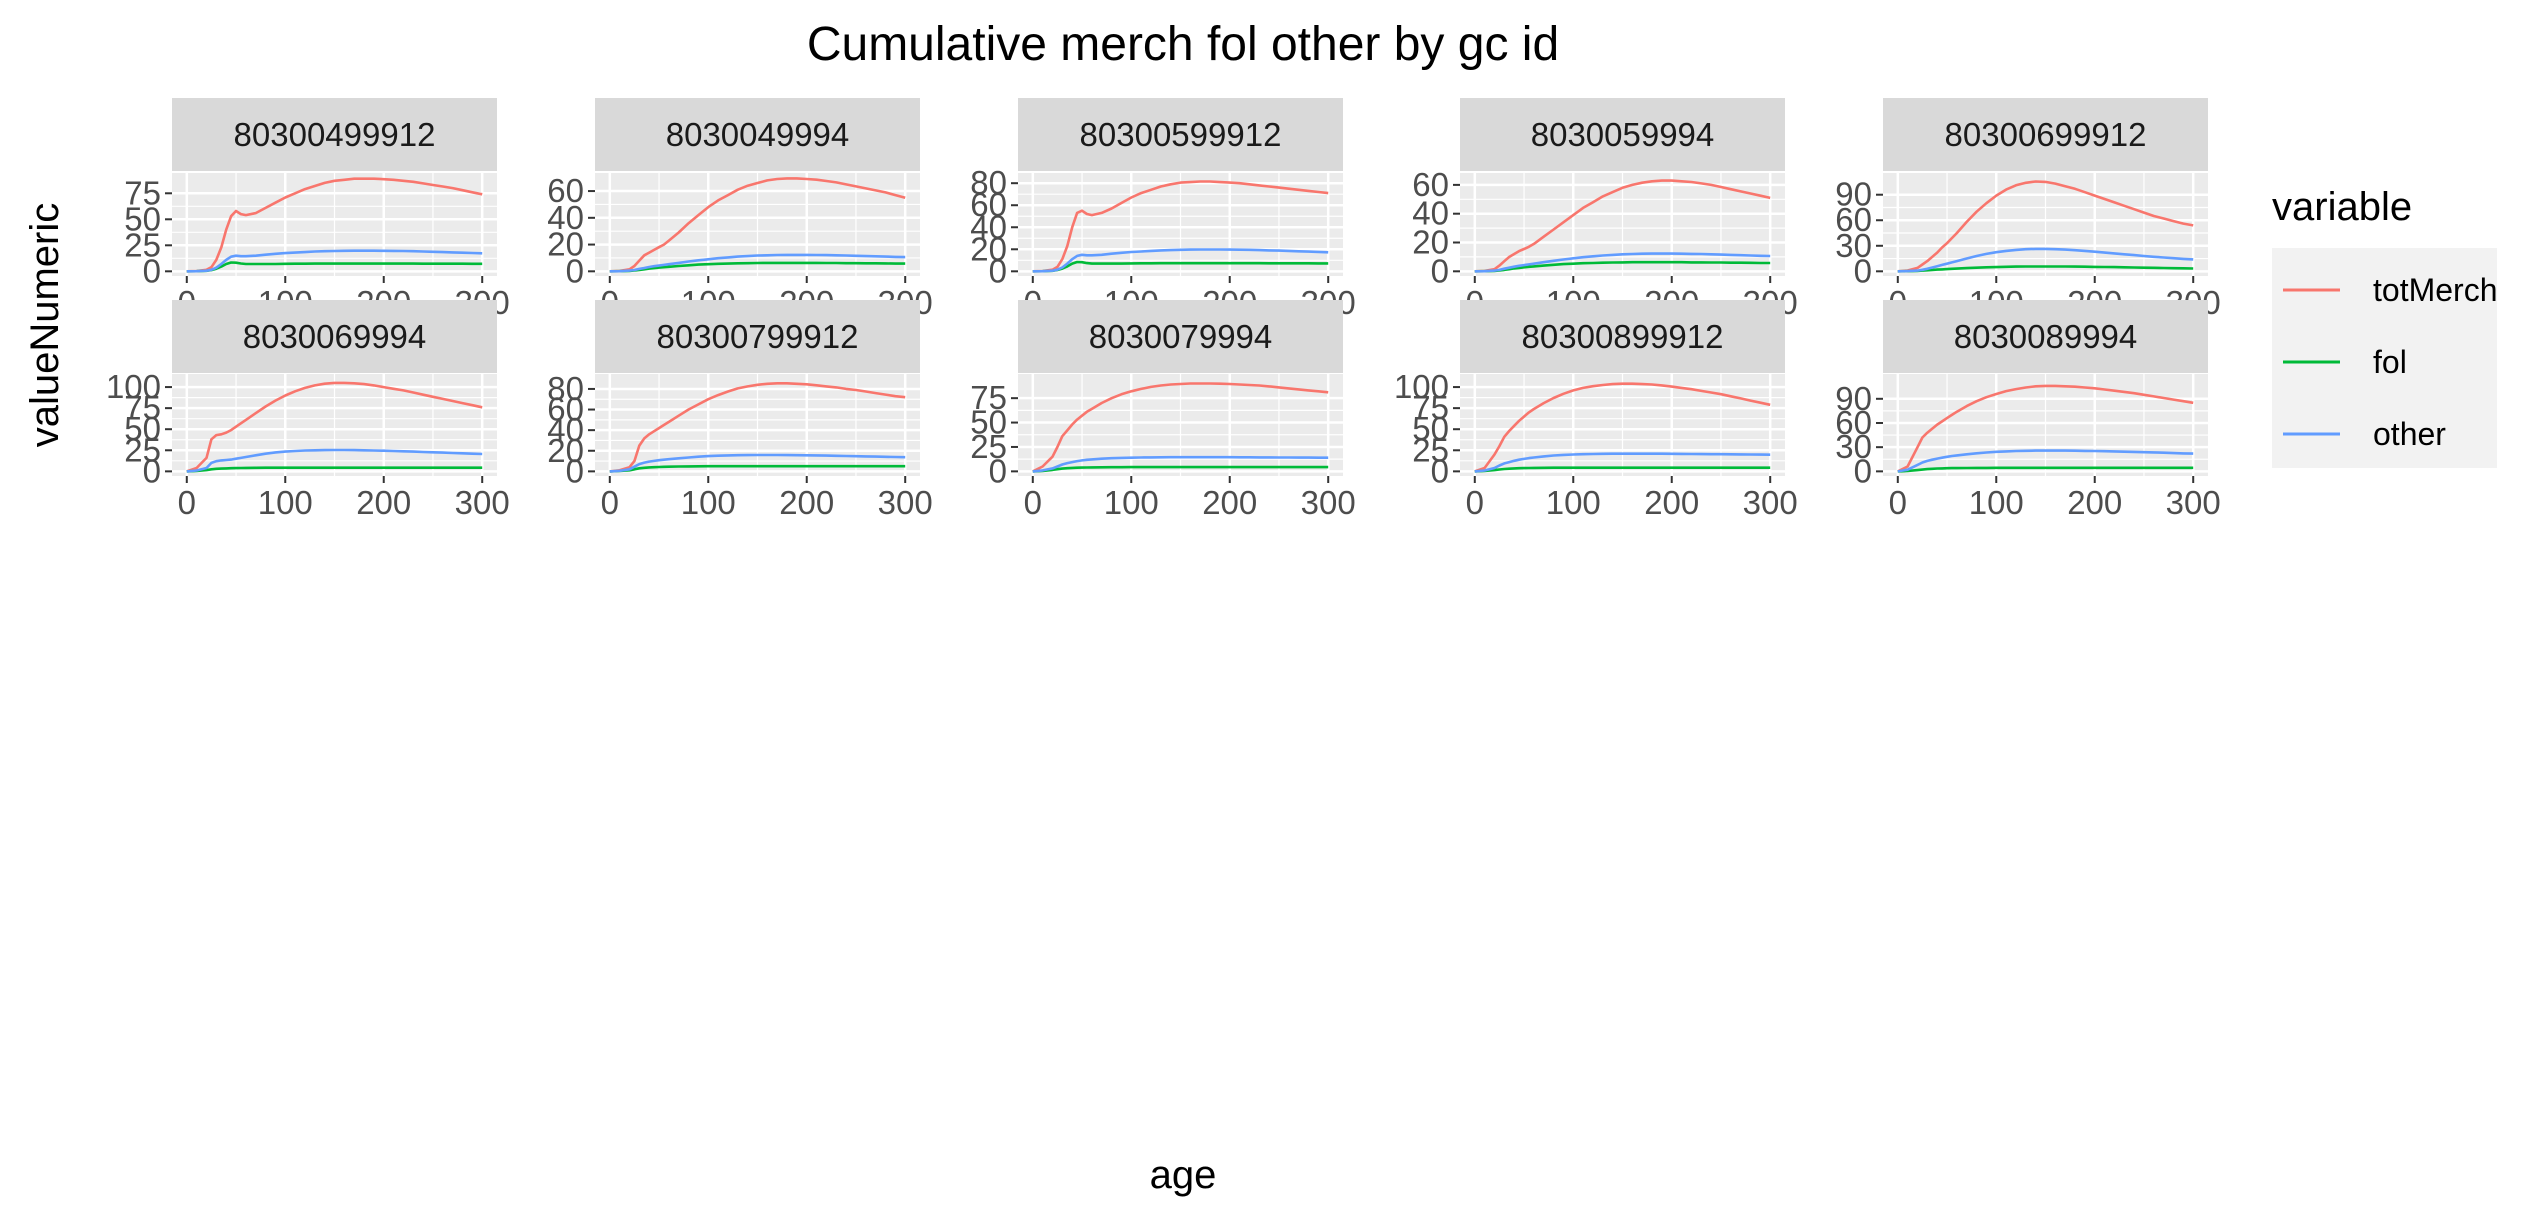 This screenshot has width=2546, height=1209. Describe the element at coordinates (317, 209) in the screenshot. I see `facet-panel: 8030049991201002003000255075` at that location.